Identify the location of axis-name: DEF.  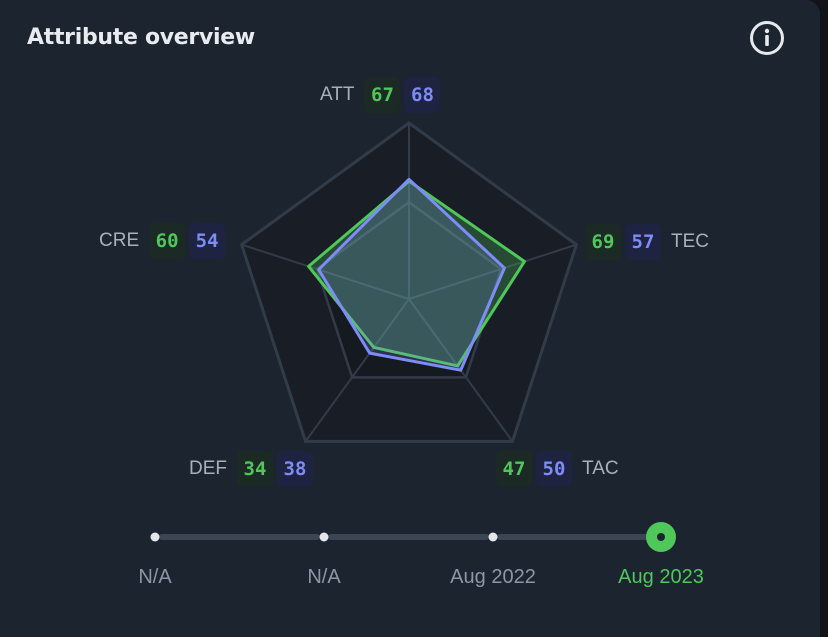
(208, 468).